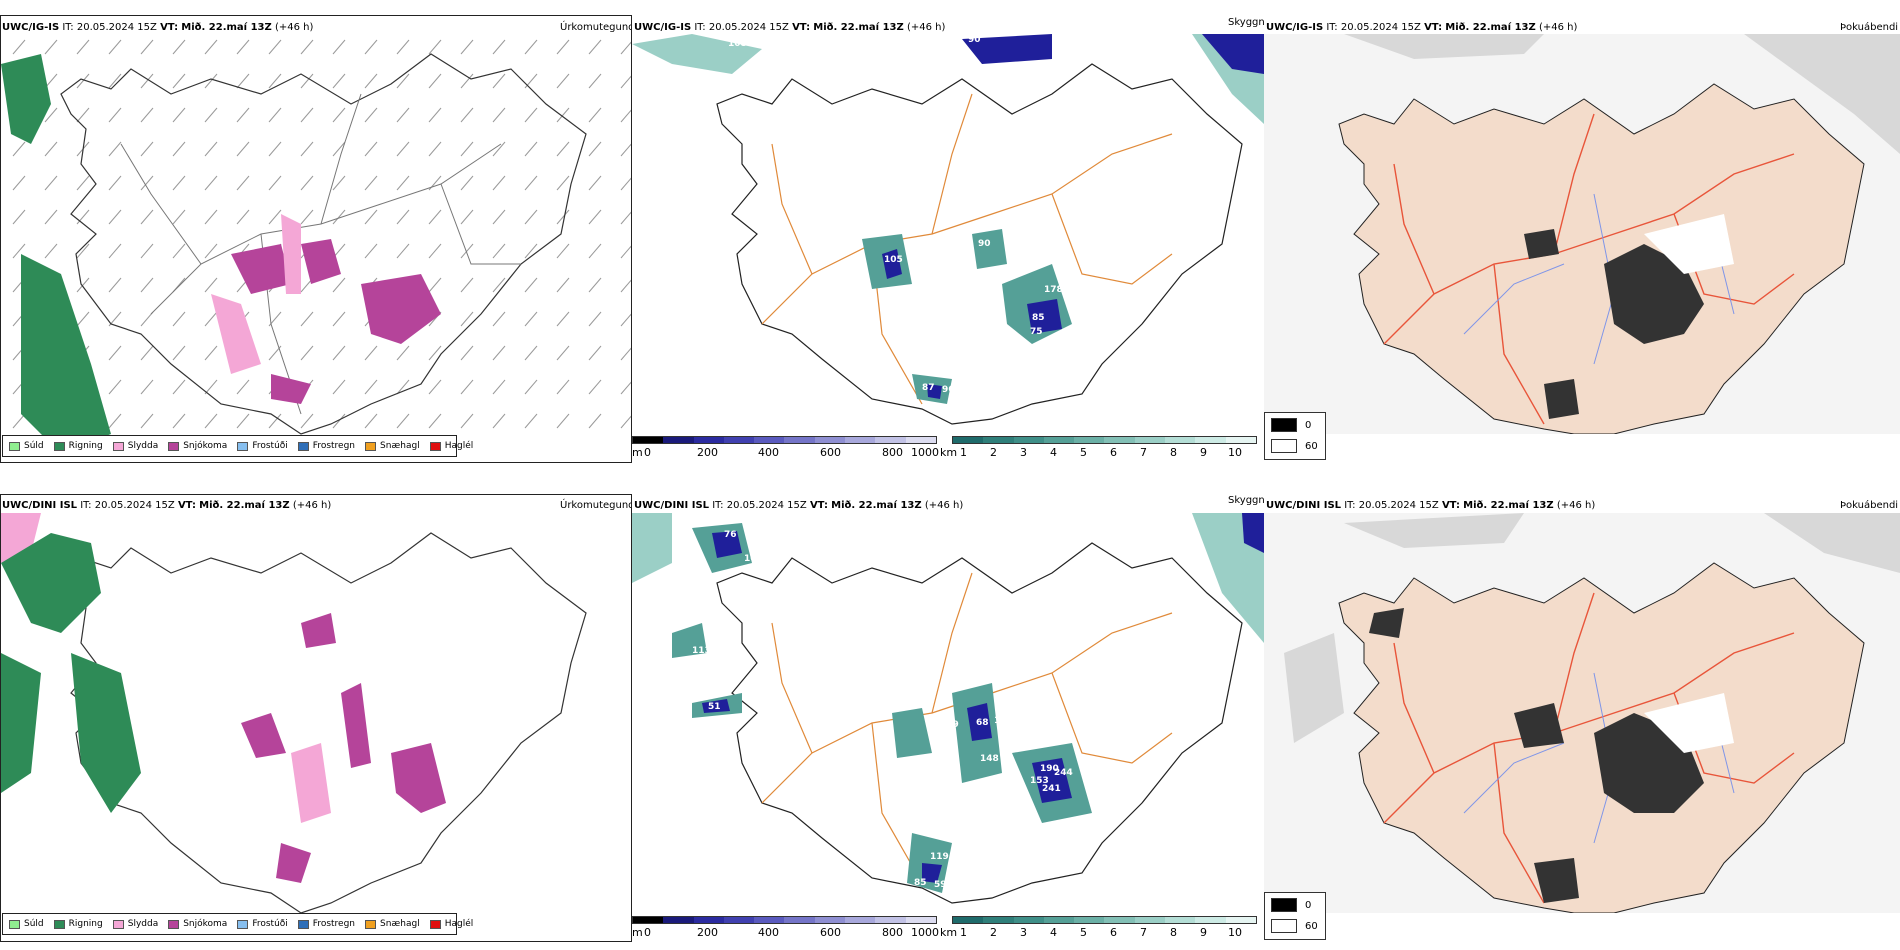 This screenshot has height=950, width=1900. Describe the element at coordinates (1291, 905) in the screenshot. I see `fog-legend-row: 0` at that location.